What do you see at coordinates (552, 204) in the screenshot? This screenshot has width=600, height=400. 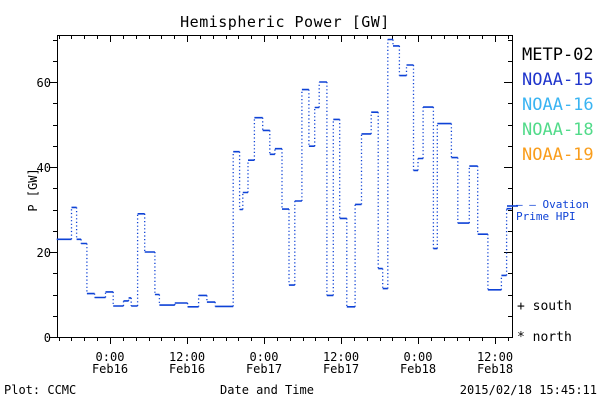 I see `ovation-legend-line1: – – Ovation` at bounding box center [552, 204].